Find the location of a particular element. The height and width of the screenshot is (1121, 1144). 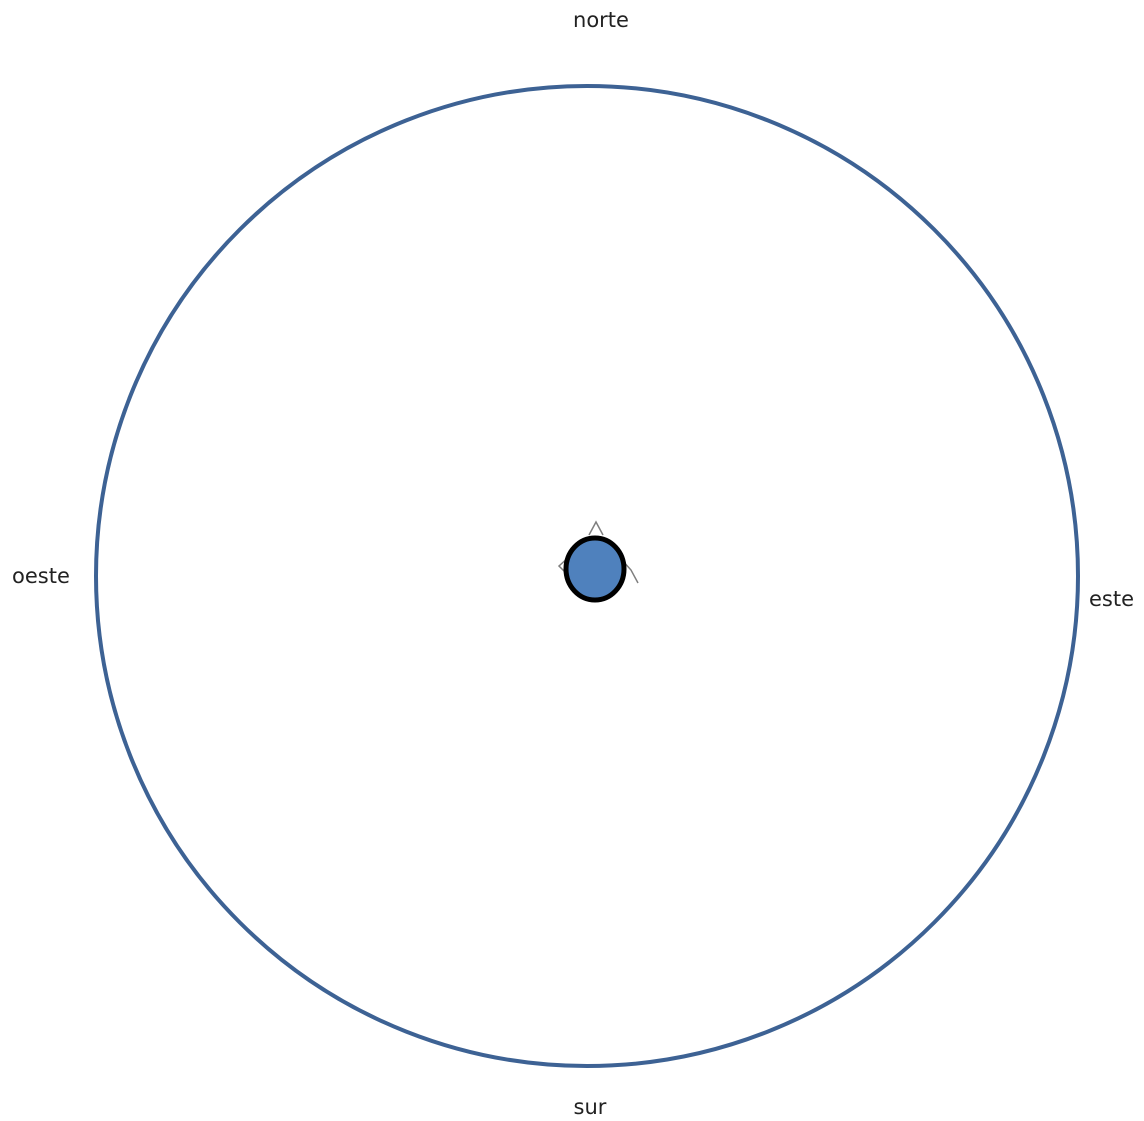

north-label: norte is located at coordinates (601, 20).